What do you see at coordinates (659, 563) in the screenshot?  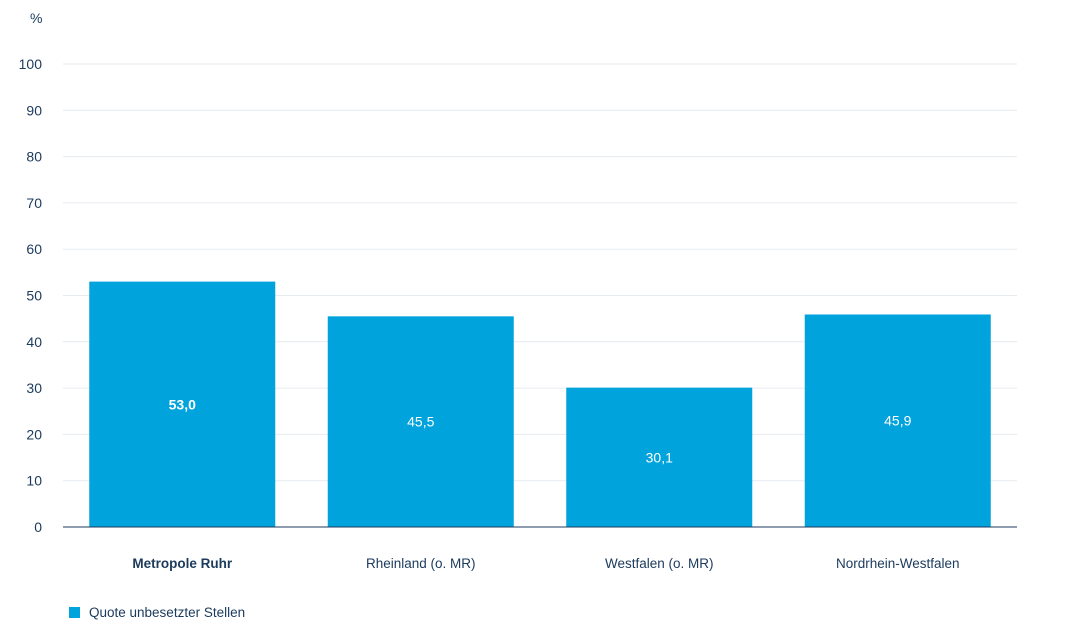 I see `x-category-label: Westfalen (o. MR)` at bounding box center [659, 563].